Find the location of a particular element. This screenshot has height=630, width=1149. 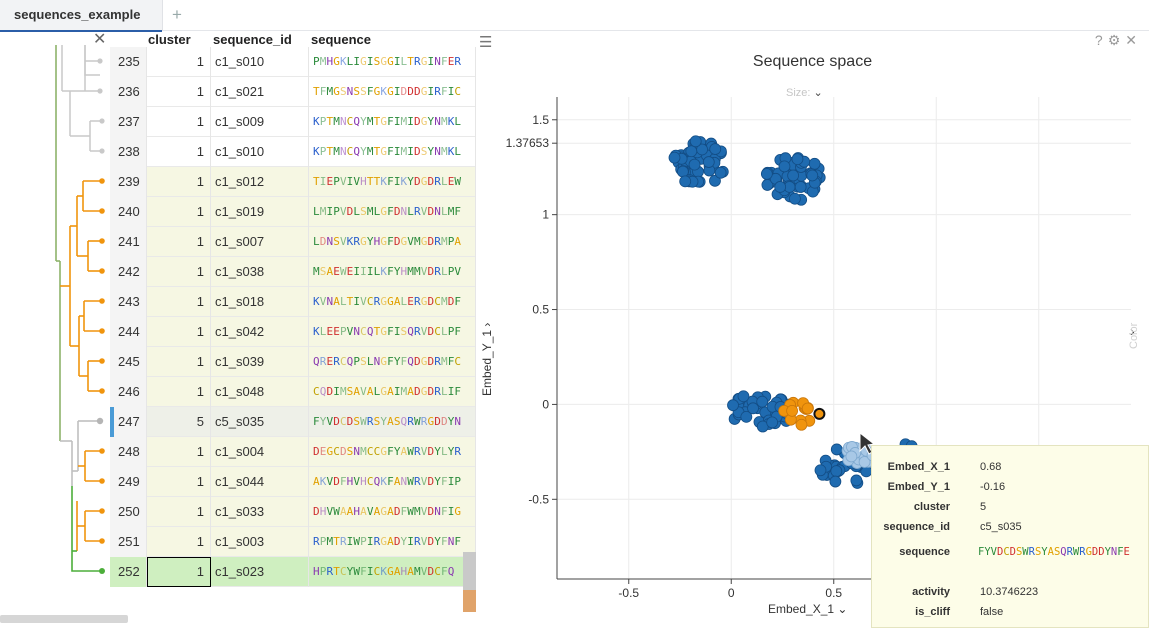

row-index: 242 is located at coordinates (128, 272).